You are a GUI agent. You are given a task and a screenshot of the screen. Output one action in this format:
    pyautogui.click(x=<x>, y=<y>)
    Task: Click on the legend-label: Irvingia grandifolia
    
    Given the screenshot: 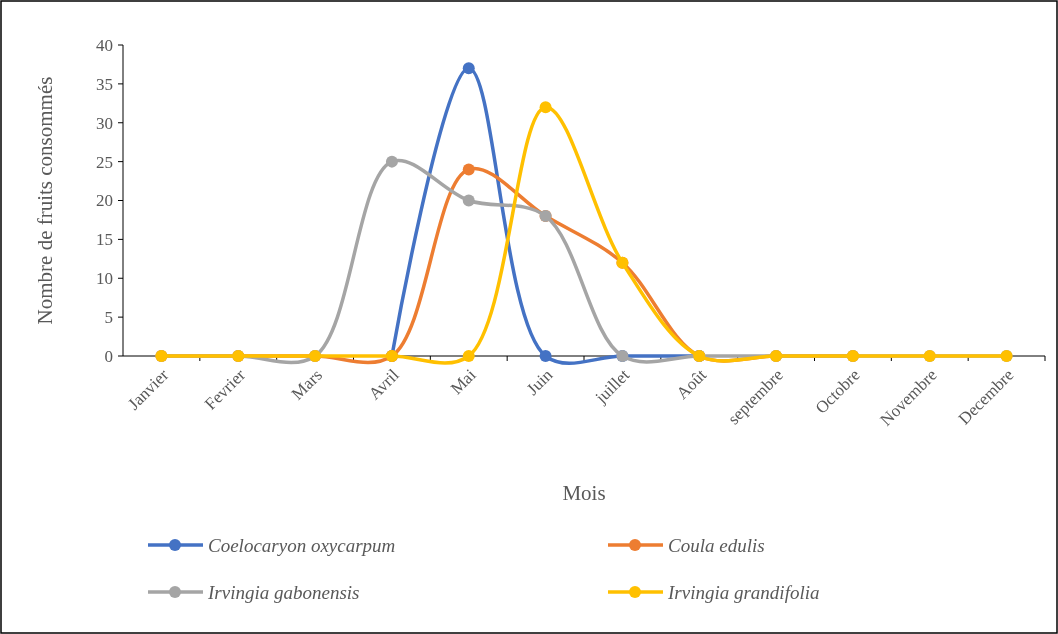 What is the action you would take?
    pyautogui.click(x=743, y=592)
    